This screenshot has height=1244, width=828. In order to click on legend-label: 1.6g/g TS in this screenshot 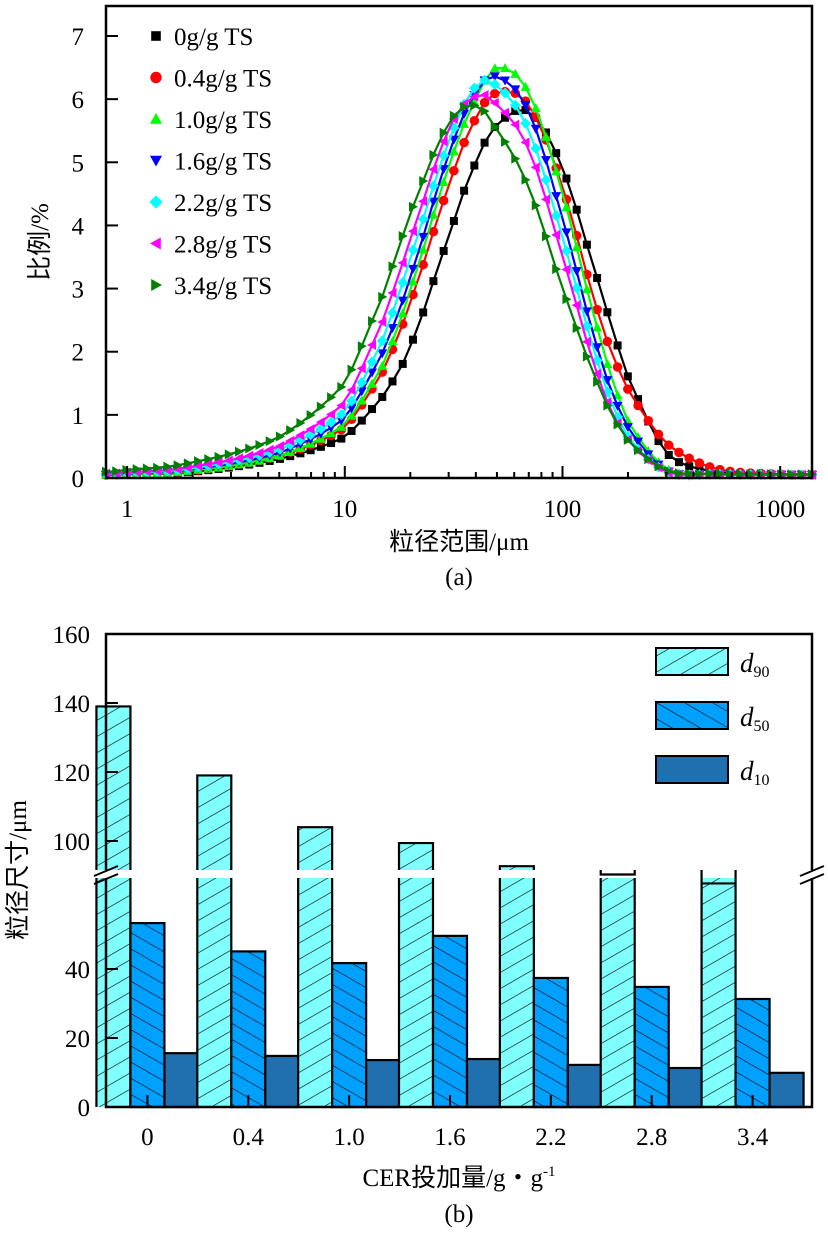, I will do `click(223, 162)`.